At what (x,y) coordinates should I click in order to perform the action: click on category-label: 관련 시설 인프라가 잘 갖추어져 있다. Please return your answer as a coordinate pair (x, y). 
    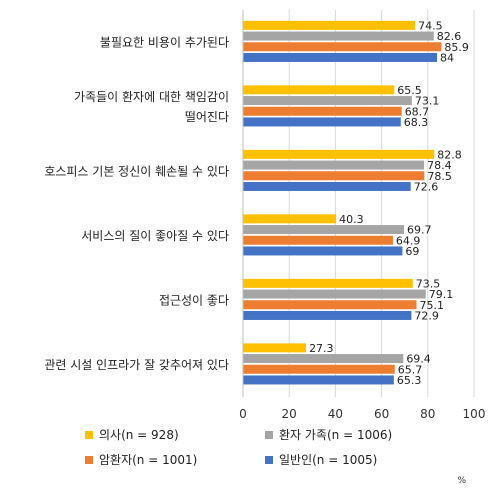
    Looking at the image, I should click on (136, 365).